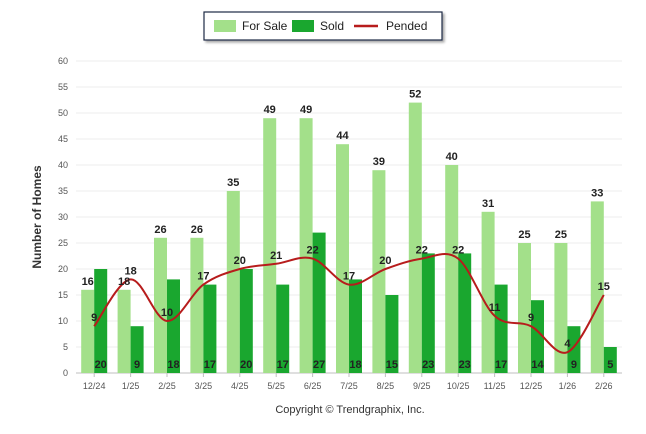 The width and height of the screenshot is (646, 434). Describe the element at coordinates (63, 113) in the screenshot. I see `y-tick-50: 50` at that location.